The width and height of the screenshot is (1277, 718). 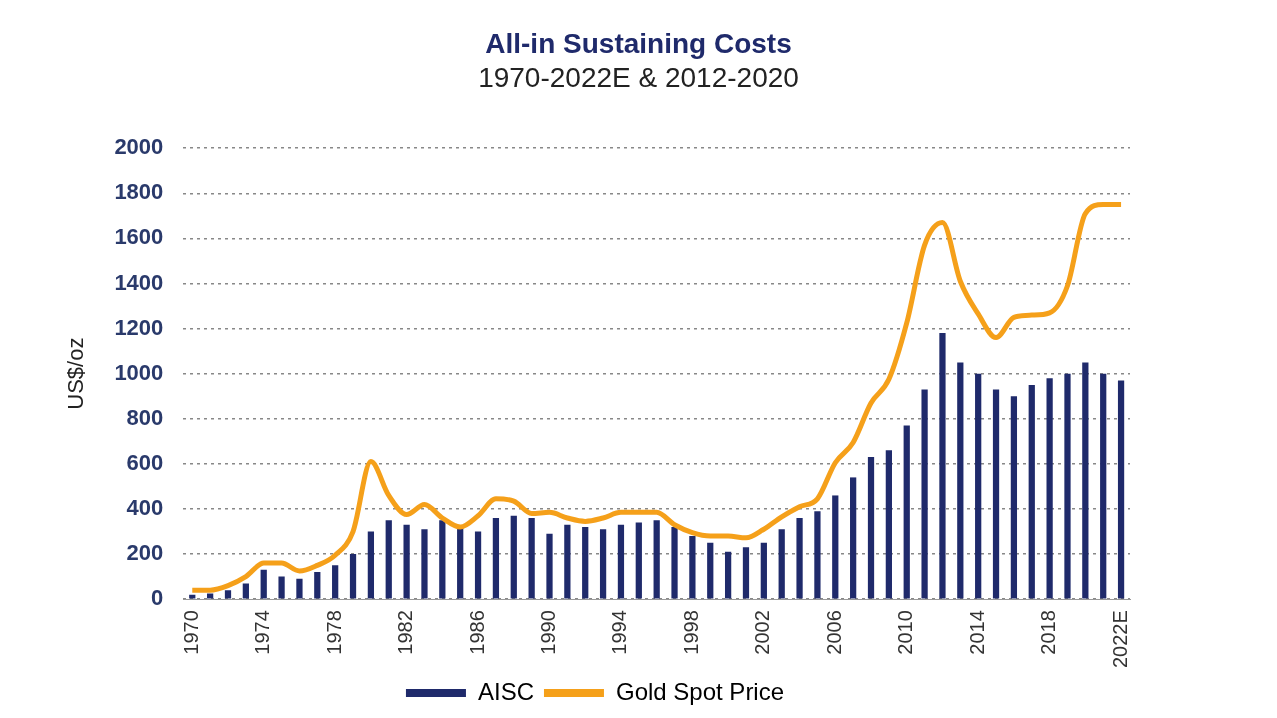 What do you see at coordinates (145, 417) in the screenshot?
I see `y-tick-label: 800` at bounding box center [145, 417].